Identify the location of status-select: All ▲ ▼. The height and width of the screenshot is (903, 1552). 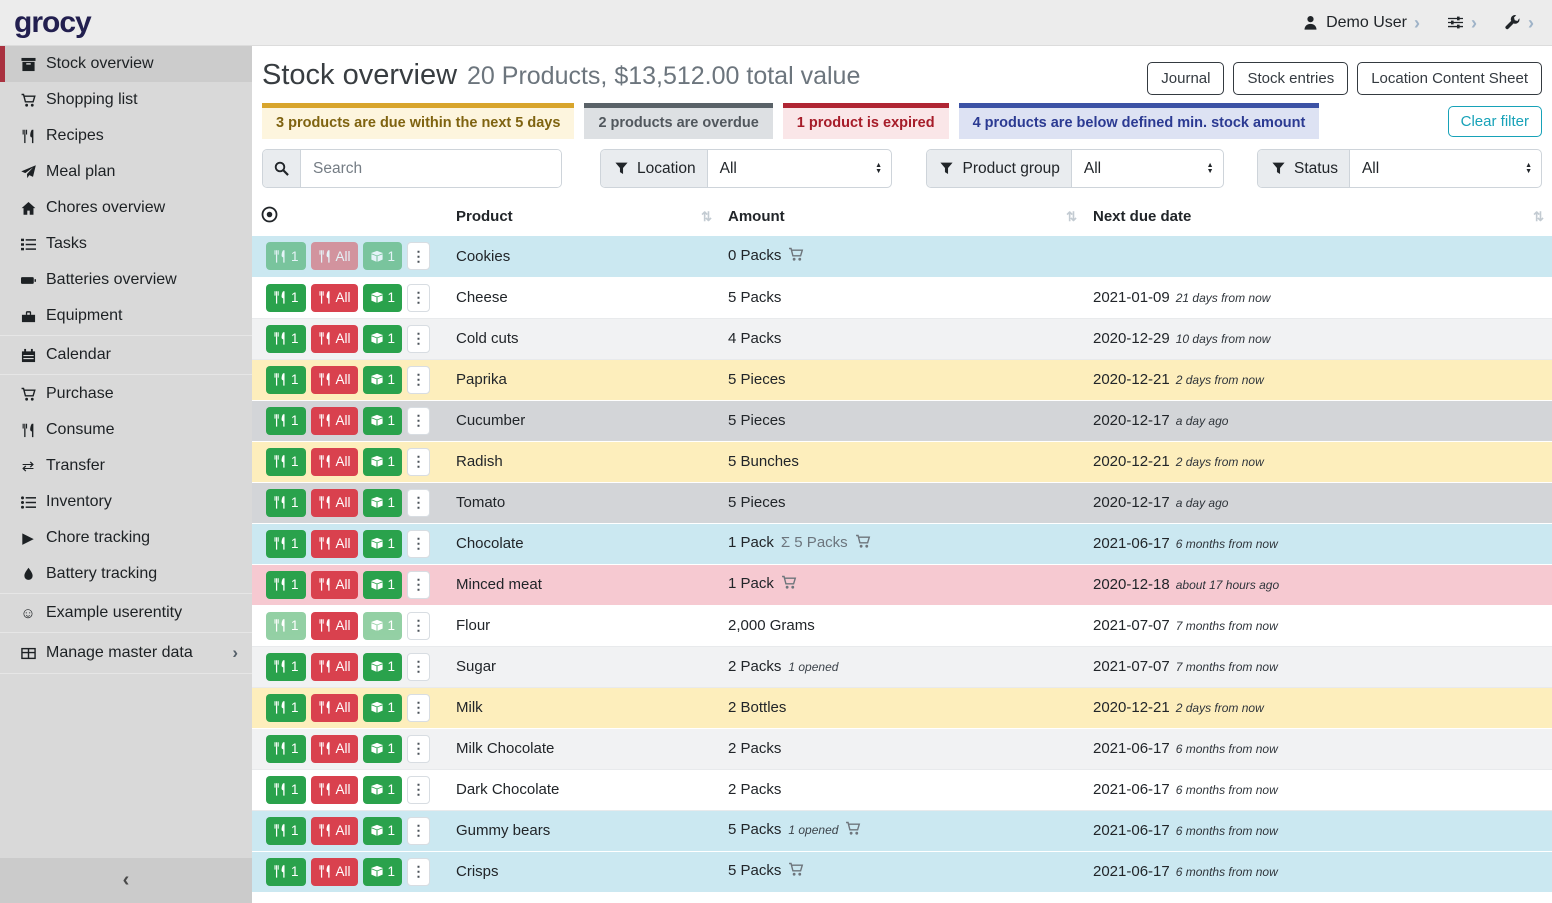
(1445, 168).